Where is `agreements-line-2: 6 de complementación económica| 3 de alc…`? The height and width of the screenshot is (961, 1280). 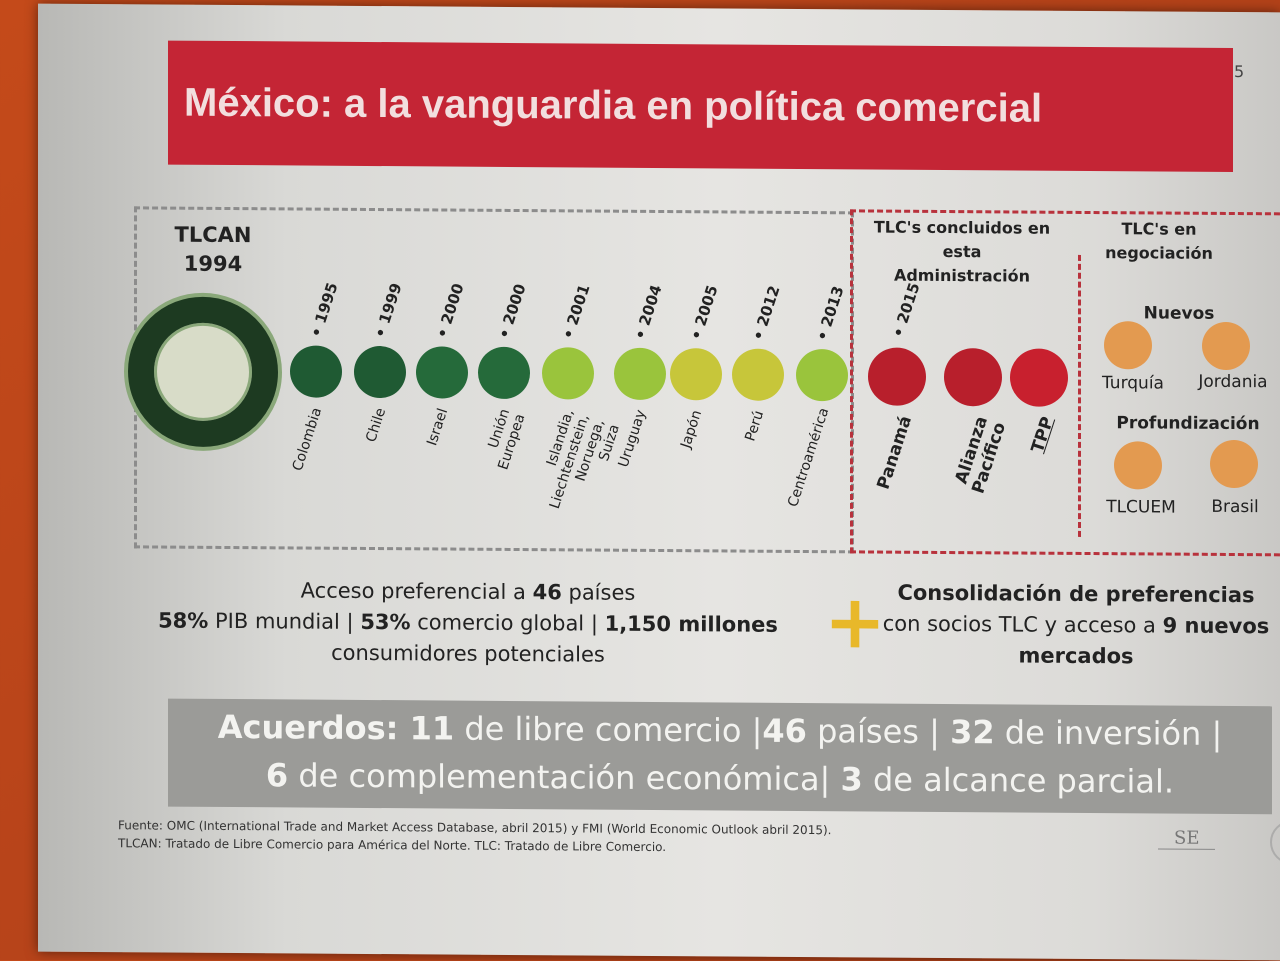
agreements-line-2: 6 de complementación económica| 3 de alc… is located at coordinates (720, 778).